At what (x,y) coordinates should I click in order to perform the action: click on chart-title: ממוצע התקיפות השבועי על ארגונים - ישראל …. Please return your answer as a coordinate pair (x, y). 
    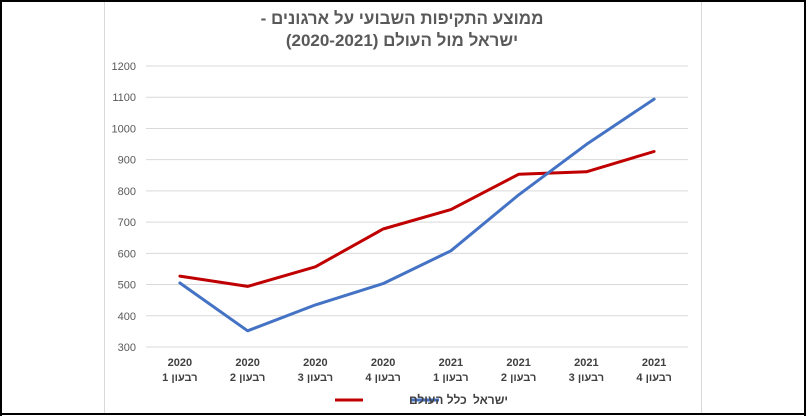
    Looking at the image, I should click on (402, 30).